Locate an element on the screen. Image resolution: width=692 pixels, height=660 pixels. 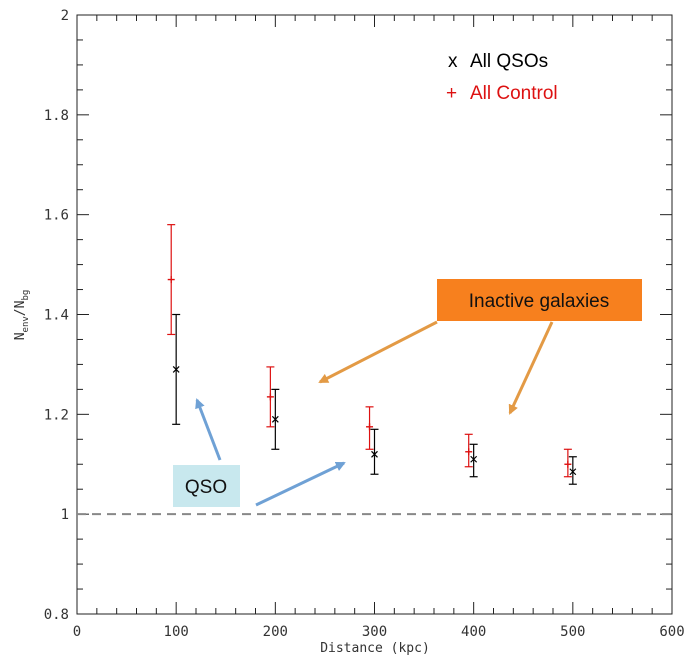
svg-text: Nenv/Nbg is located at coordinates (22, 315).